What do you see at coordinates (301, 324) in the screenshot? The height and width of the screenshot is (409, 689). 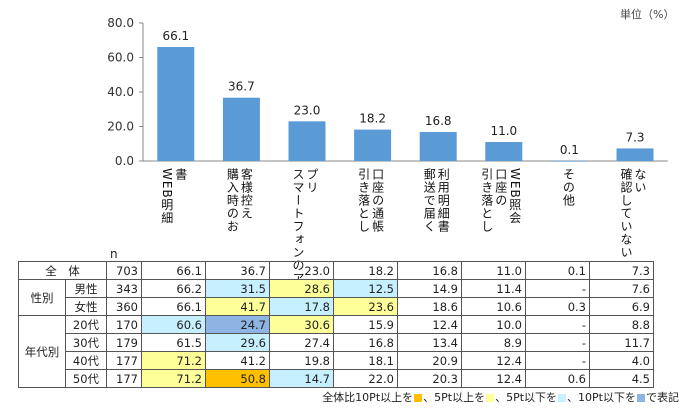 I see `value-cell: 30.6` at bounding box center [301, 324].